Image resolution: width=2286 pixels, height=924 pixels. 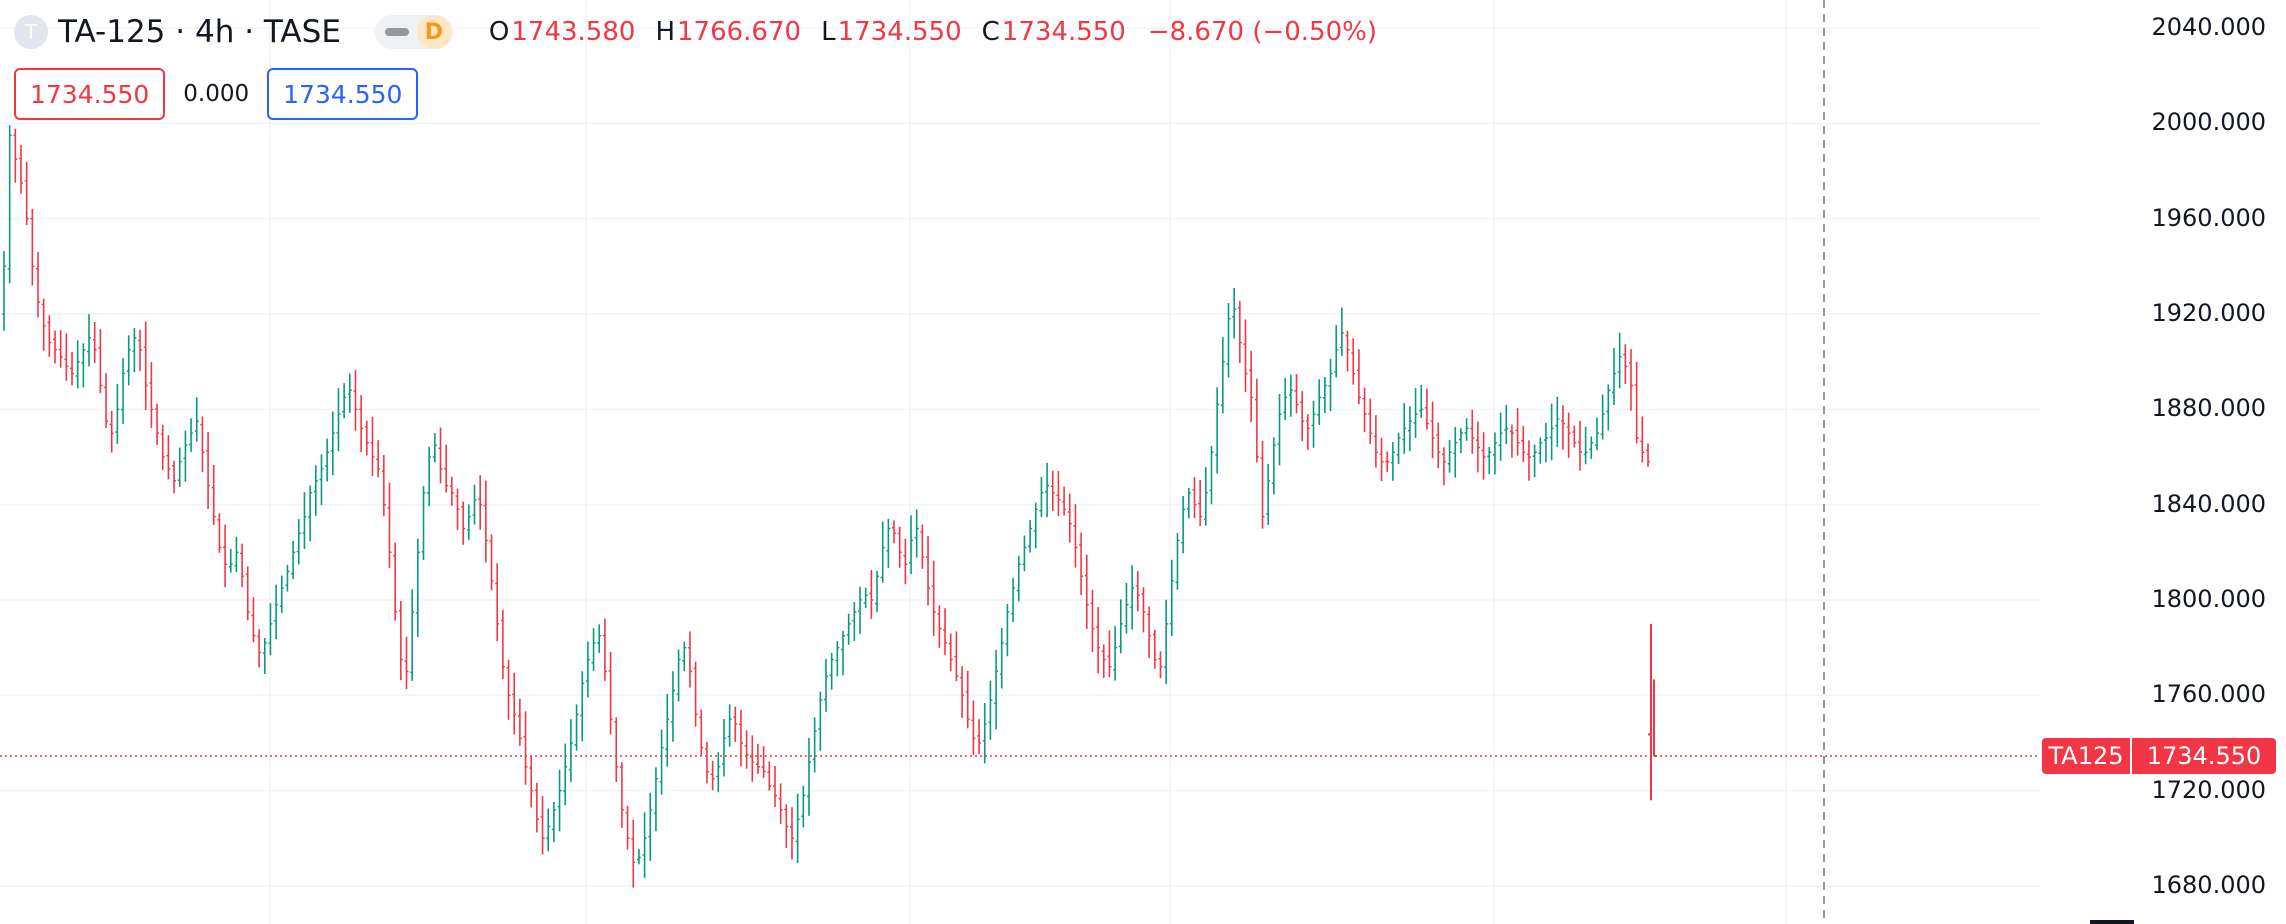 I want to click on open-value: 1743.580, so click(x=573, y=32).